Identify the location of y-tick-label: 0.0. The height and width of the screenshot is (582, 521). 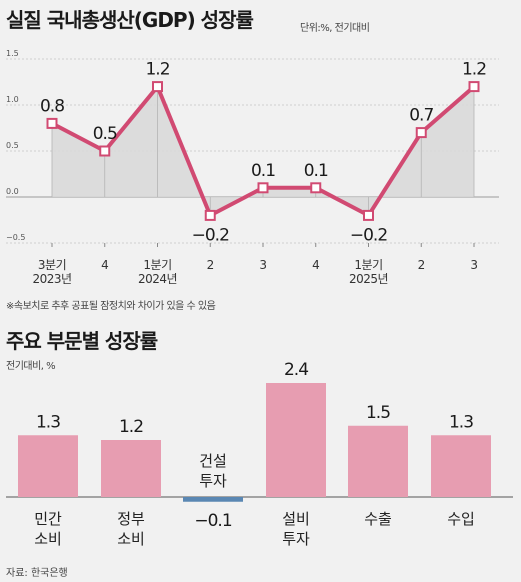
(12, 191).